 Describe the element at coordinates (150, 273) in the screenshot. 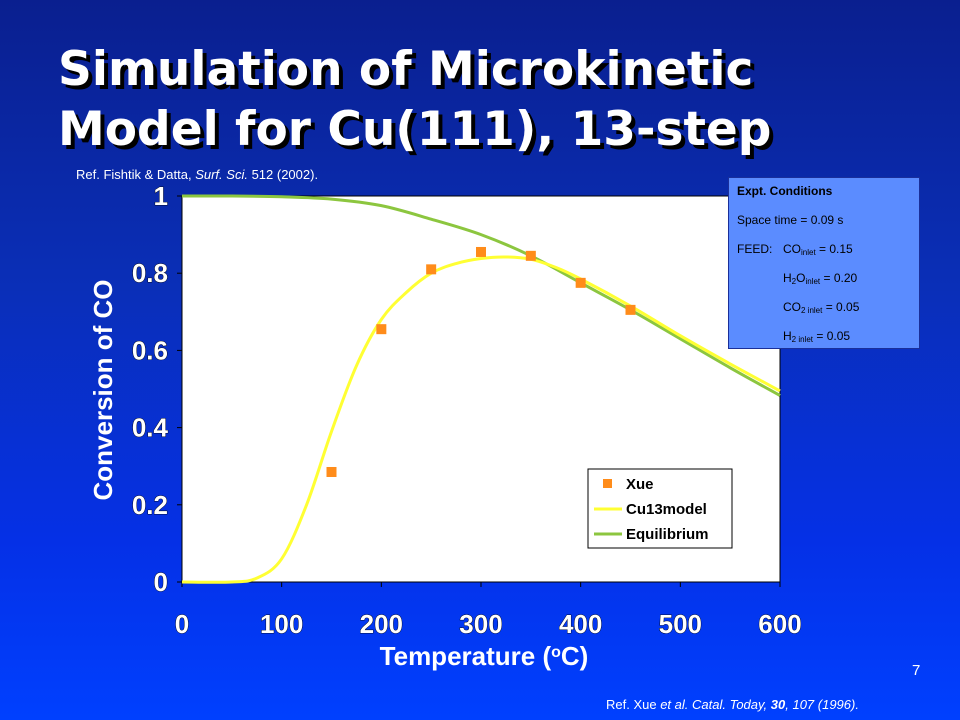

I see `y-tick-label: 0.8` at that location.